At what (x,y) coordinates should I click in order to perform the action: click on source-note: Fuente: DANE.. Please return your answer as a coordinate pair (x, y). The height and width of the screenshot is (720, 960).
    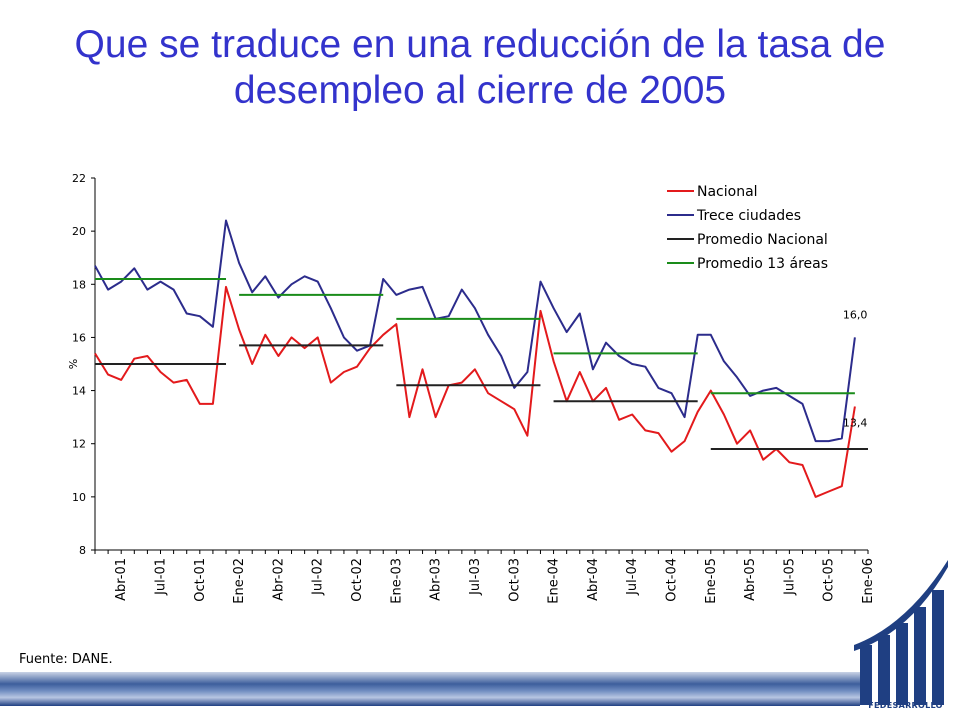
    Looking at the image, I should click on (66, 659).